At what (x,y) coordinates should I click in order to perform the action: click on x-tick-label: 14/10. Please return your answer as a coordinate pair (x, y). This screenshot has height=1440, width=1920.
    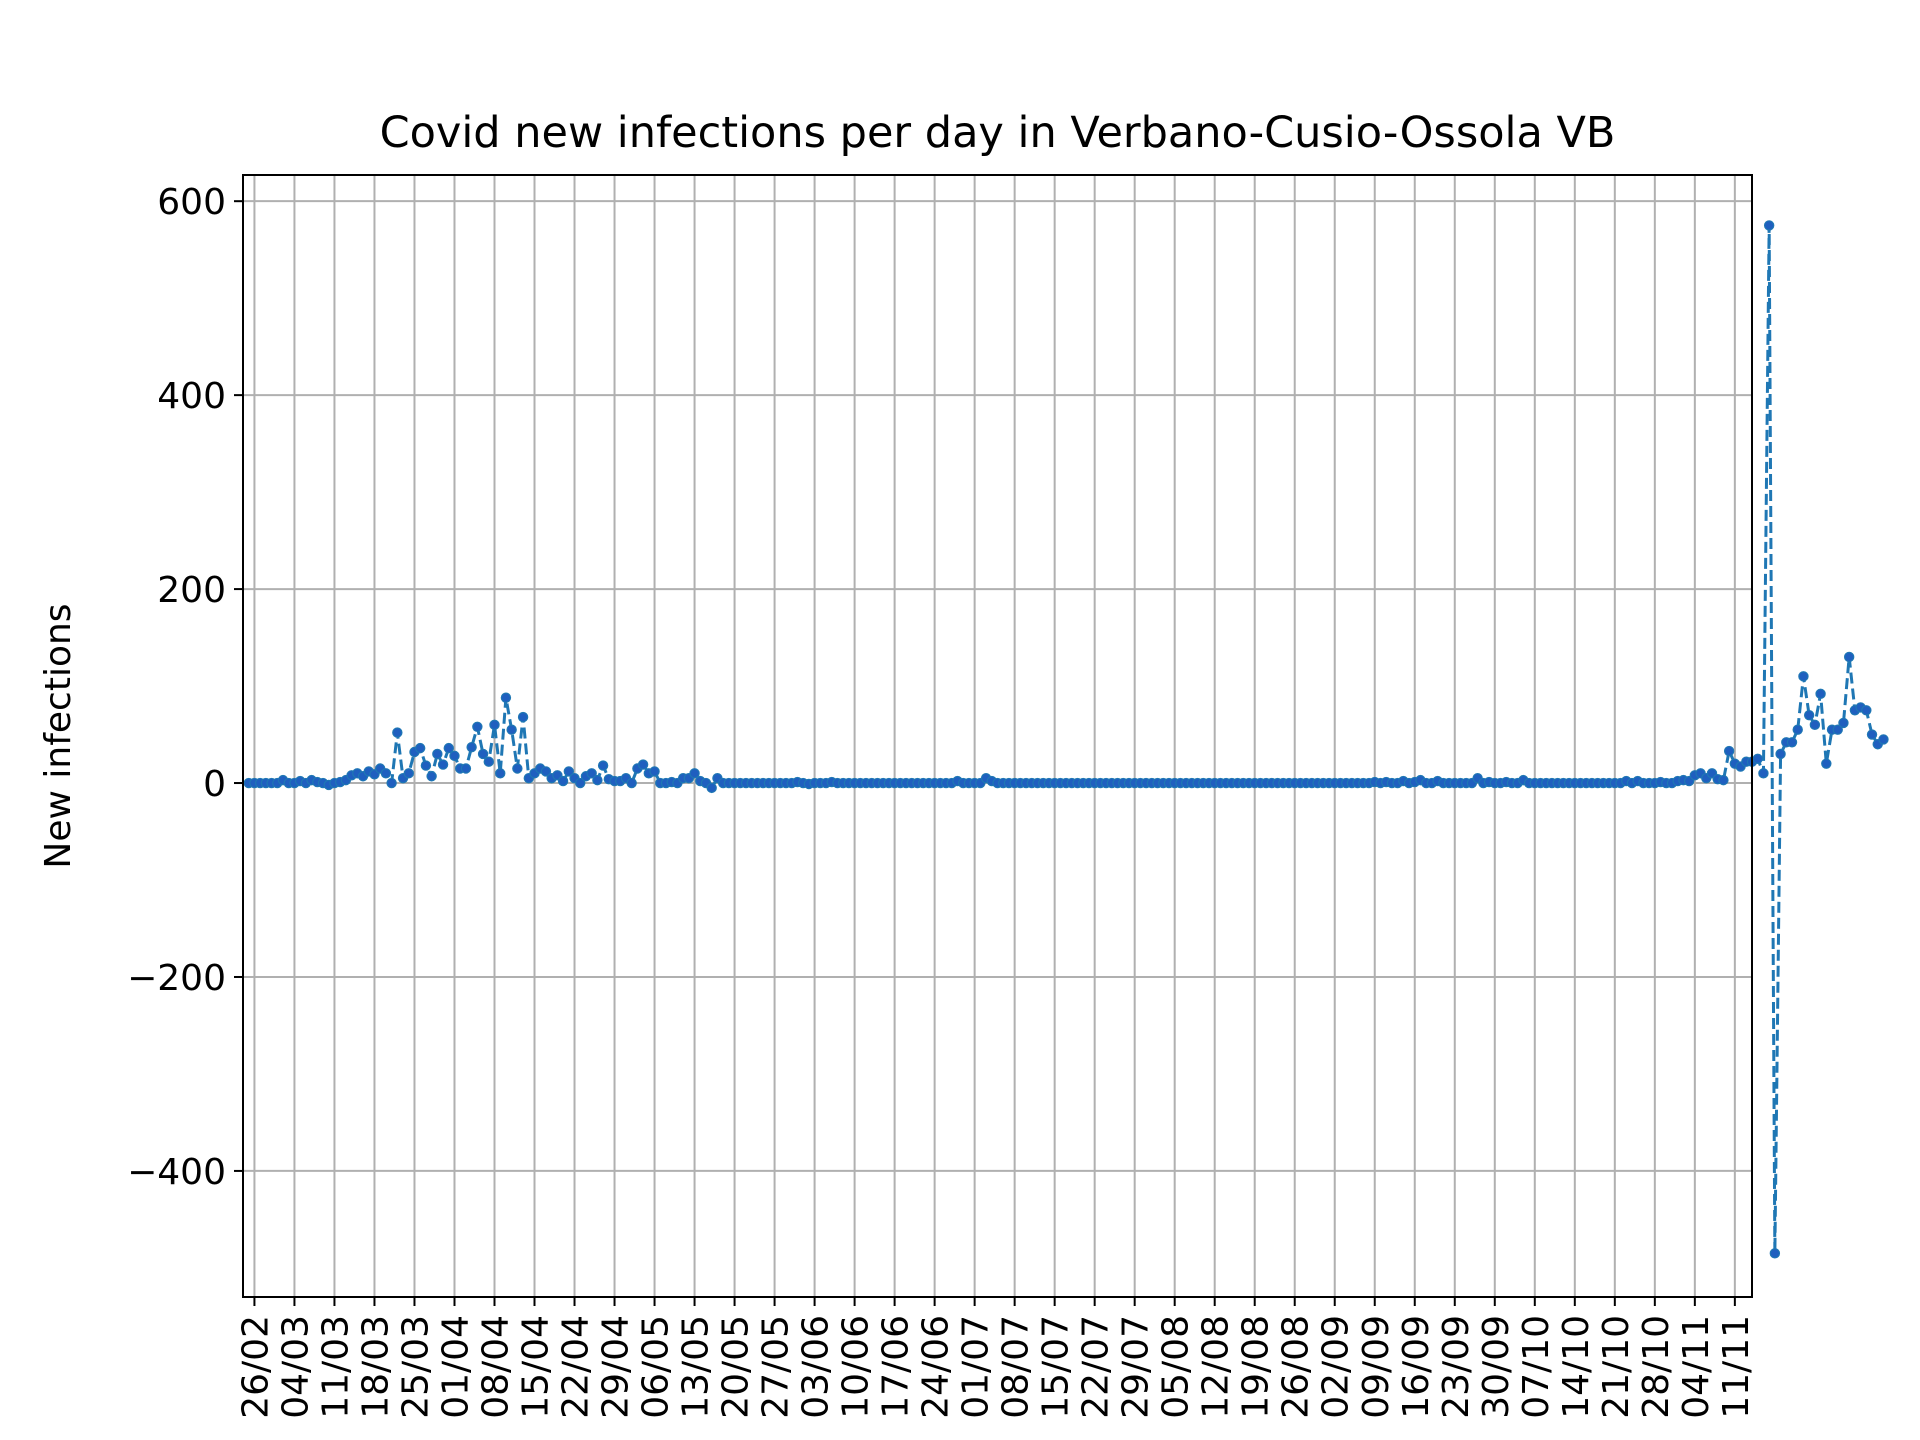
    Looking at the image, I should click on (1576, 1367).